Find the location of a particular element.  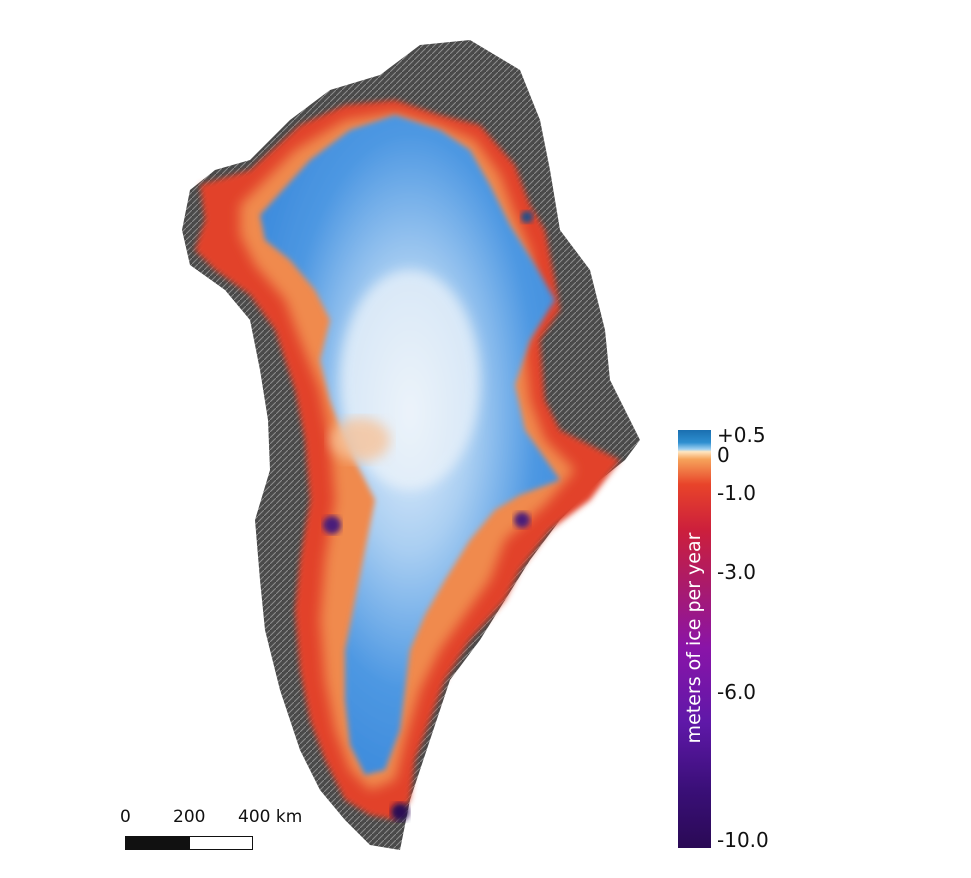

legend-tick-minus-6: -6.0 is located at coordinates (737, 692).